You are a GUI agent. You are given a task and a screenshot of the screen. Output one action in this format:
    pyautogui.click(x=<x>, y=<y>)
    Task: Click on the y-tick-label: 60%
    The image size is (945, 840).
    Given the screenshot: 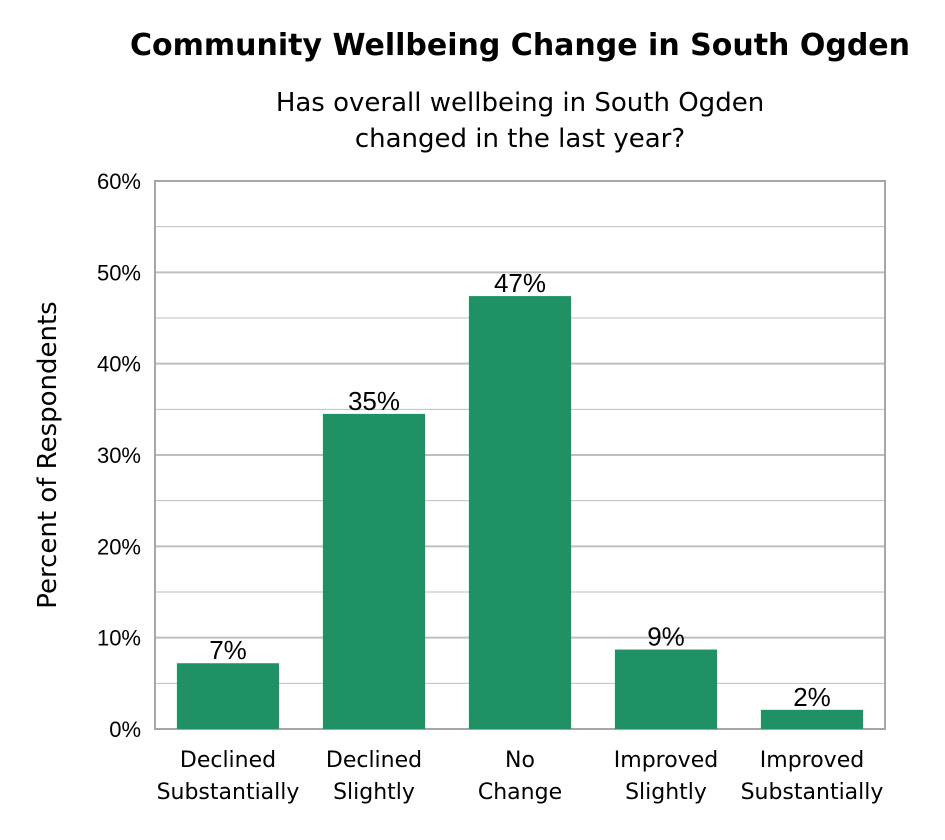 What is the action you would take?
    pyautogui.click(x=119, y=181)
    